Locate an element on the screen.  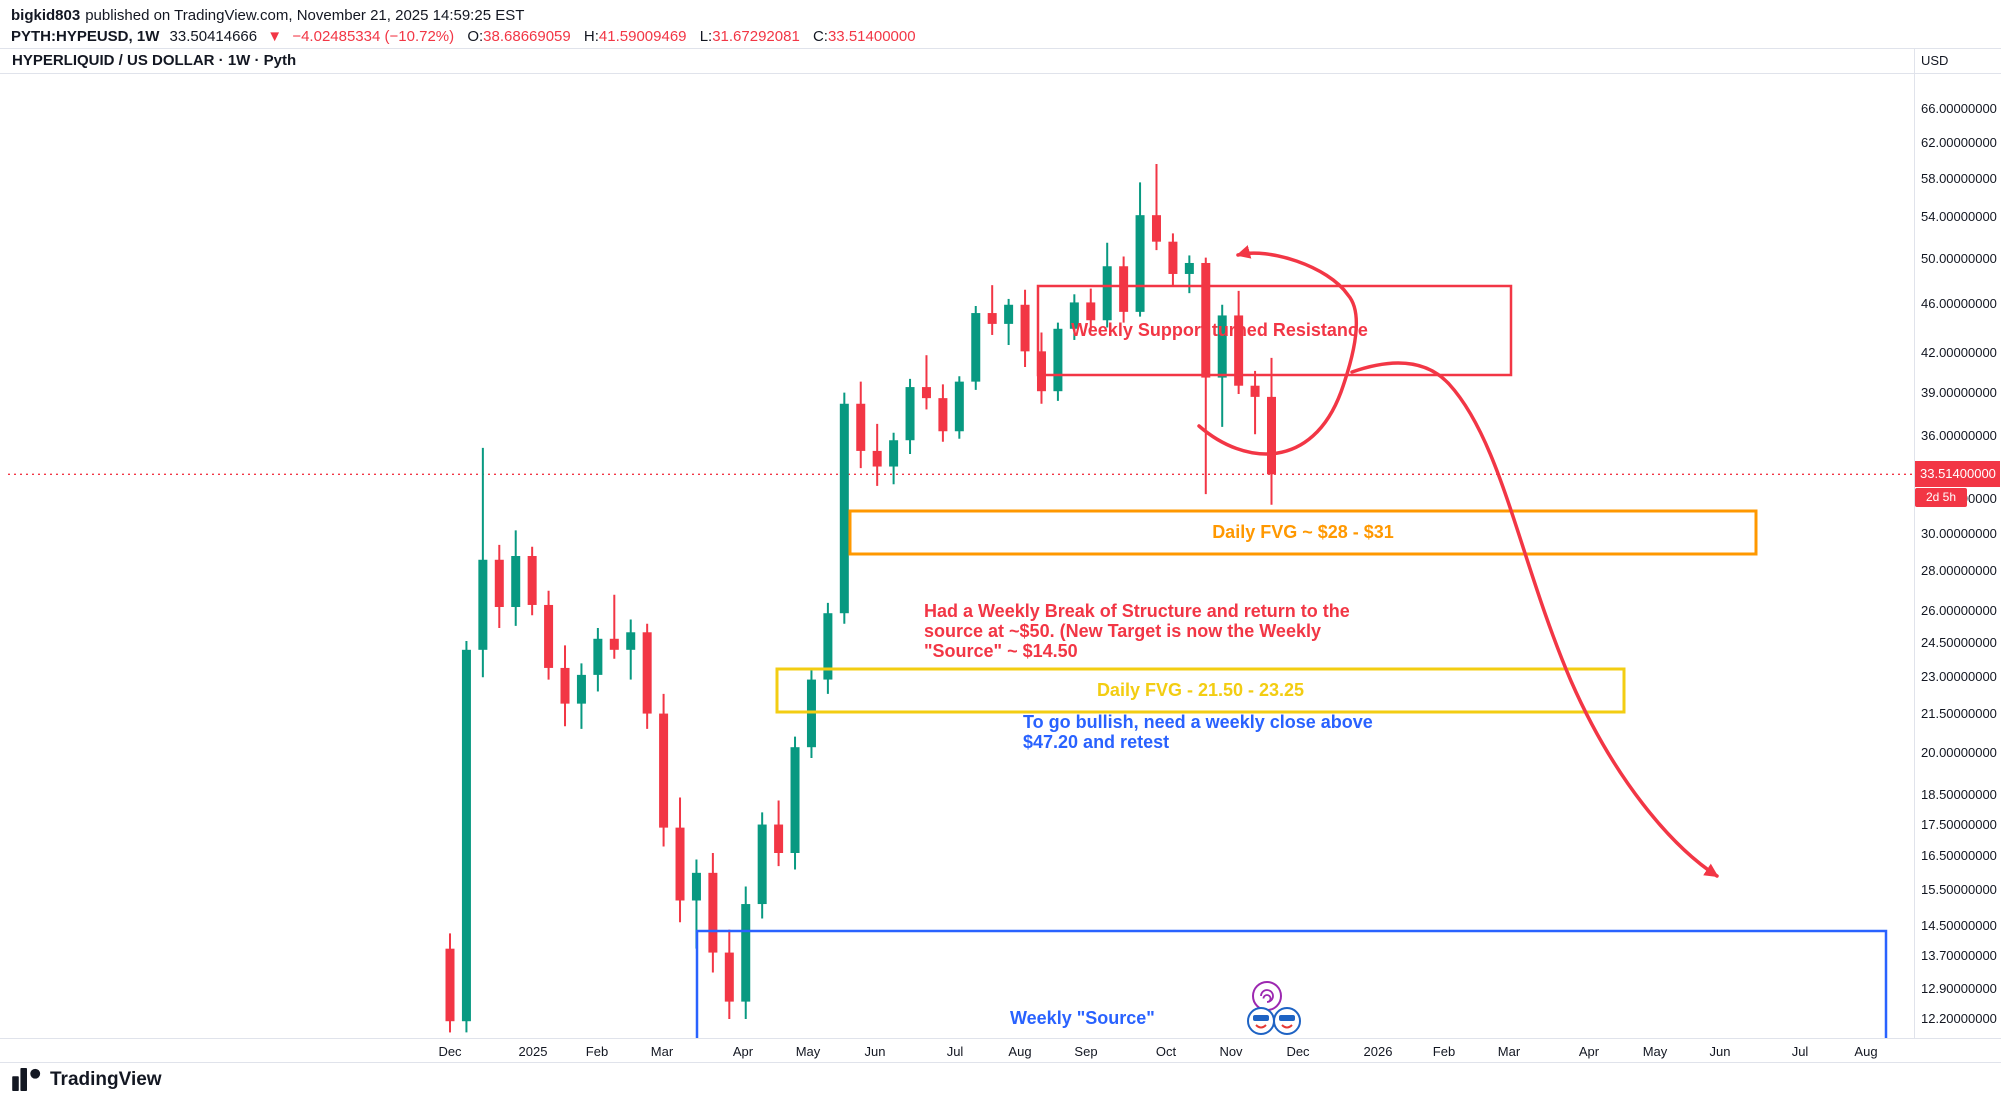
weekly-source-label: Weekly "Source" is located at coordinates (1082, 1018).